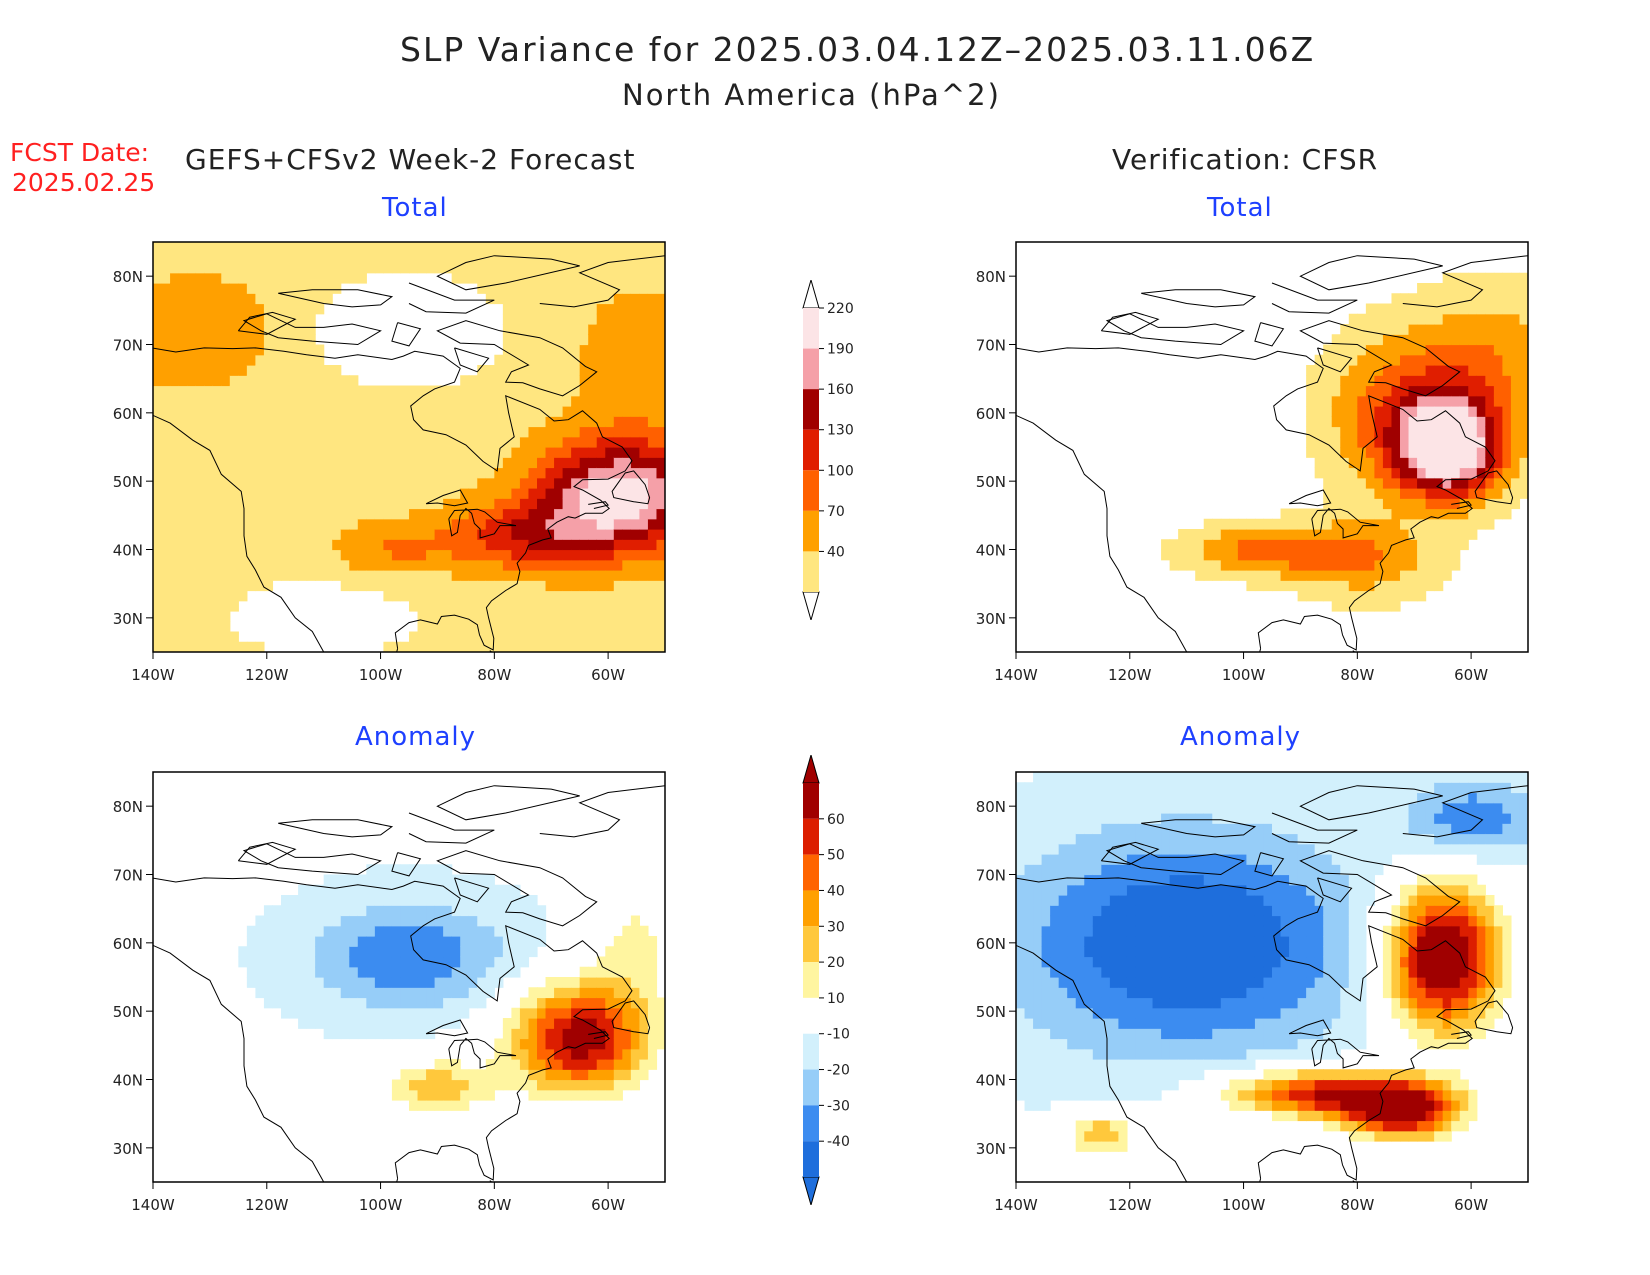  Describe the element at coordinates (1016, 675) in the screenshot. I see `lon-tick-label: 140W` at that location.